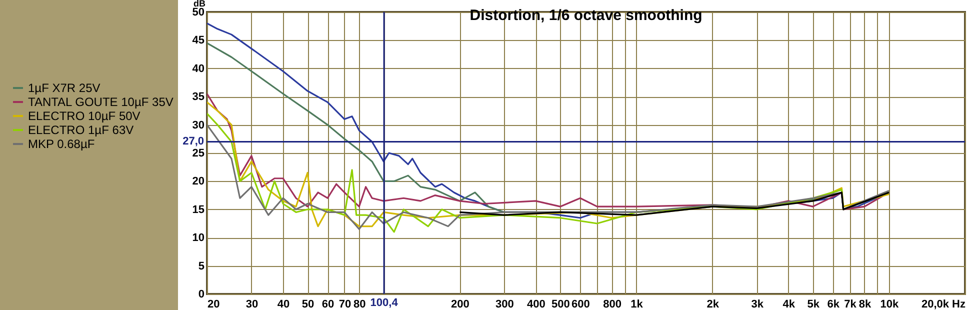 This screenshot has width=980, height=310. Describe the element at coordinates (308, 304) in the screenshot. I see `x-tick-label: 50` at that location.